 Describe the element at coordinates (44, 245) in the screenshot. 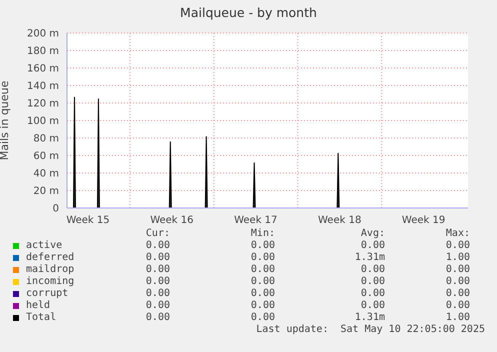

I see `legend-label: active` at that location.